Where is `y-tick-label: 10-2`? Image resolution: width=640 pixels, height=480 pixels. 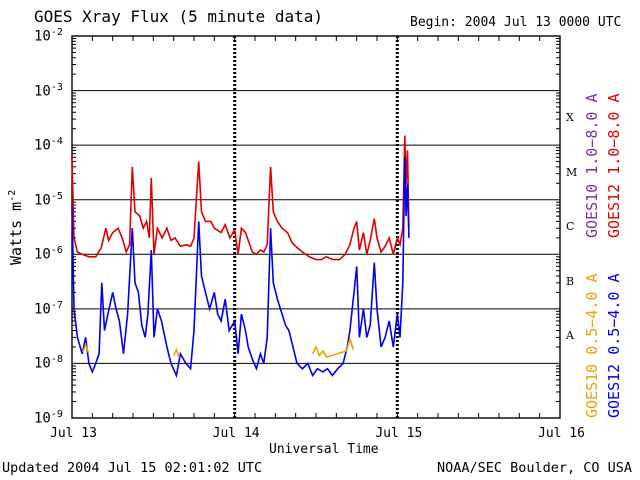 y-tick-label: 10-2 is located at coordinates (48, 36).